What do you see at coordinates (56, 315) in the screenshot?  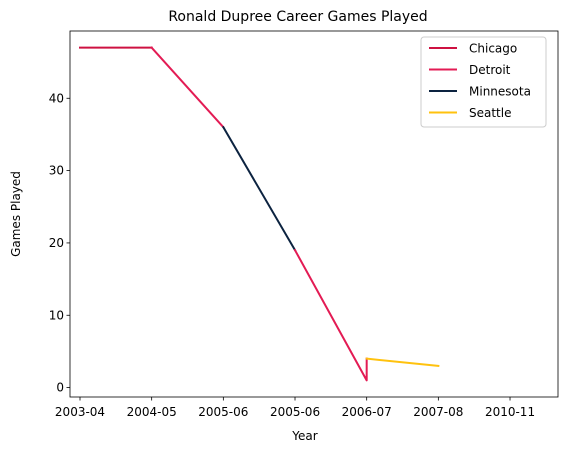 I see `y-tick-label: 10` at bounding box center [56, 315].